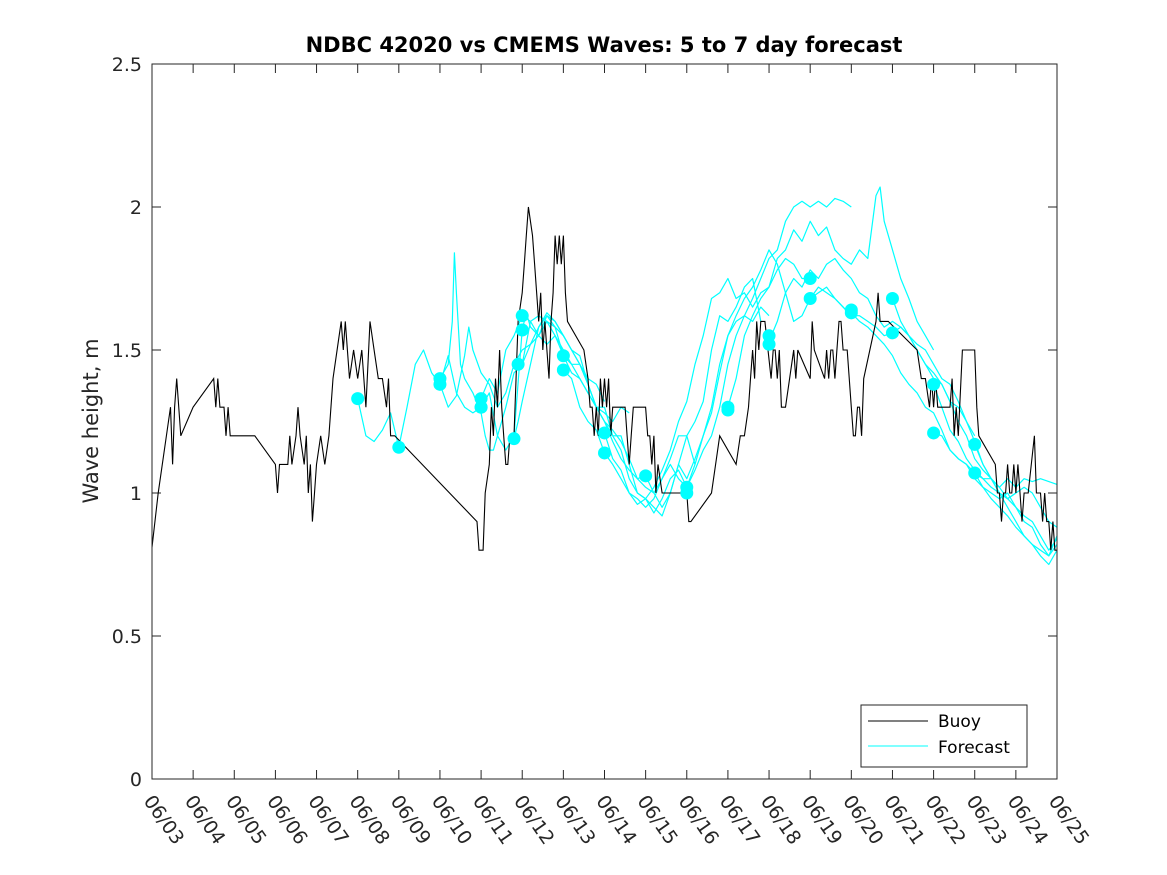 The image size is (1167, 875). Describe the element at coordinates (127, 351) in the screenshot. I see `y-tick-label: 1.5` at that location.